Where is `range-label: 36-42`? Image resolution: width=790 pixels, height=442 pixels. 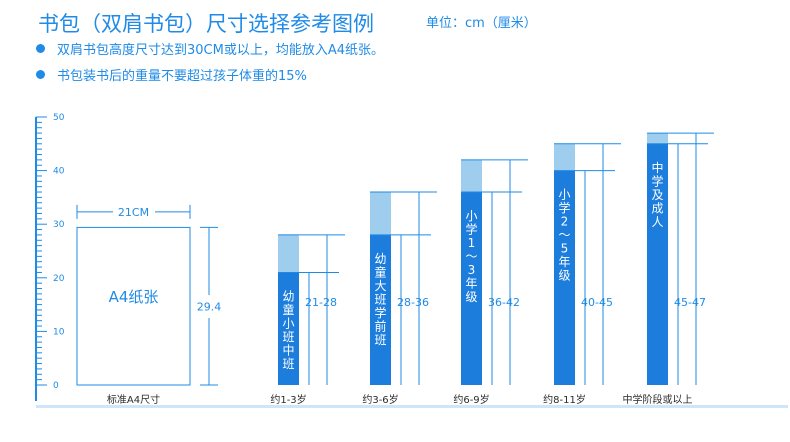
range-label: 36-42 is located at coordinates (504, 302).